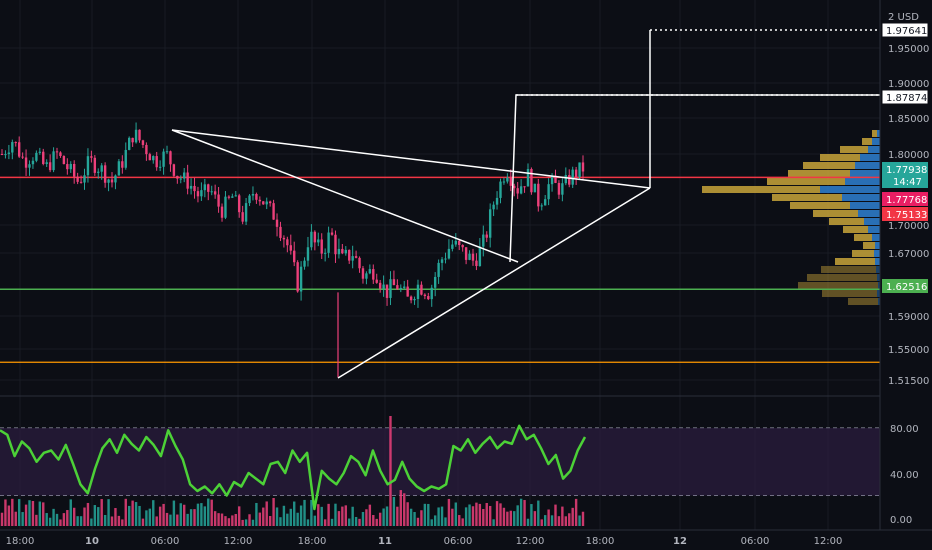 The width and height of the screenshot is (932, 550). What do you see at coordinates (908, 119) in the screenshot?
I see `price-tick-label: 1.85000` at bounding box center [908, 119].